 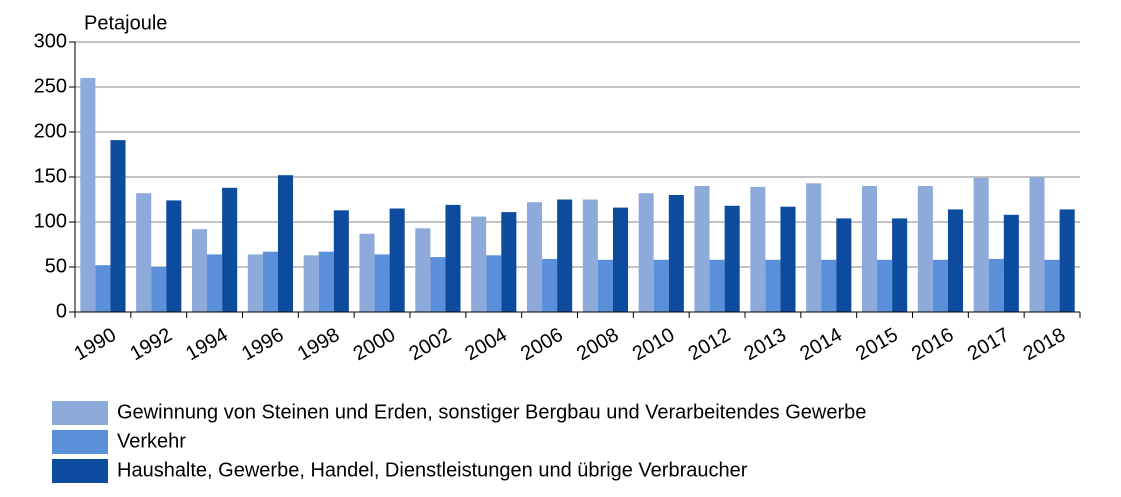 What do you see at coordinates (877, 344) in the screenshot?
I see `x-tick-label: 2015` at bounding box center [877, 344].